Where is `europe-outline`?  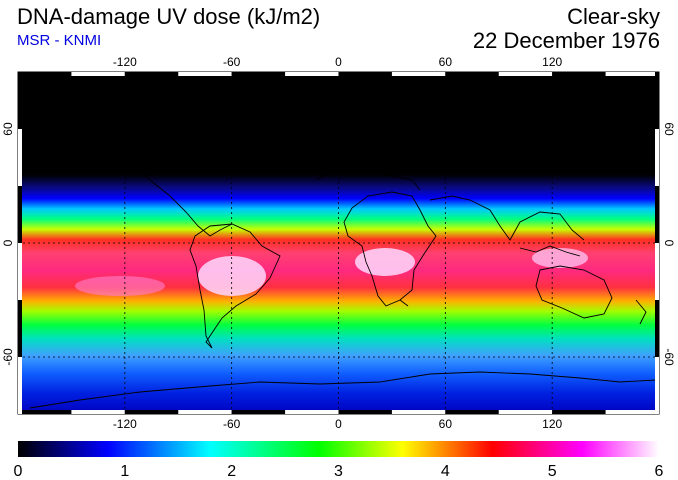
europe-outline is located at coordinates (368, 180).